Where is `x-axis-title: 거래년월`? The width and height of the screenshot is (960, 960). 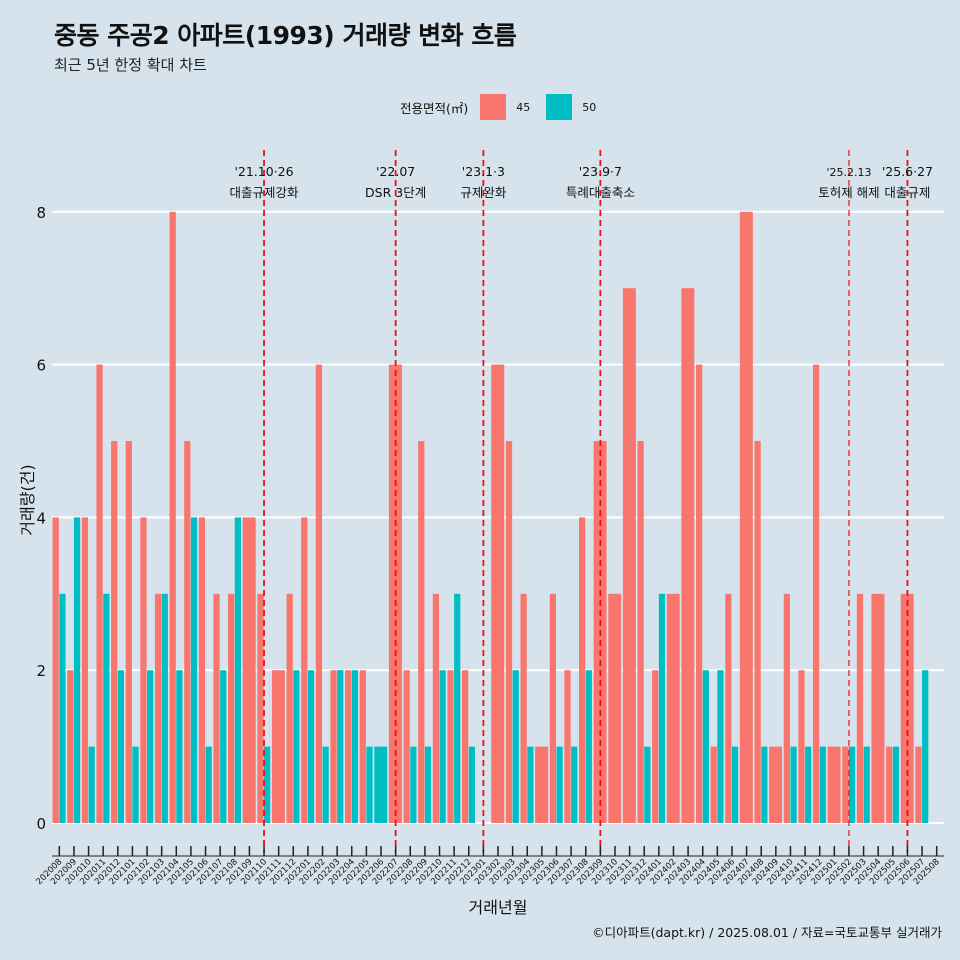
x-axis-title: 거래년월 is located at coordinates (498, 907).